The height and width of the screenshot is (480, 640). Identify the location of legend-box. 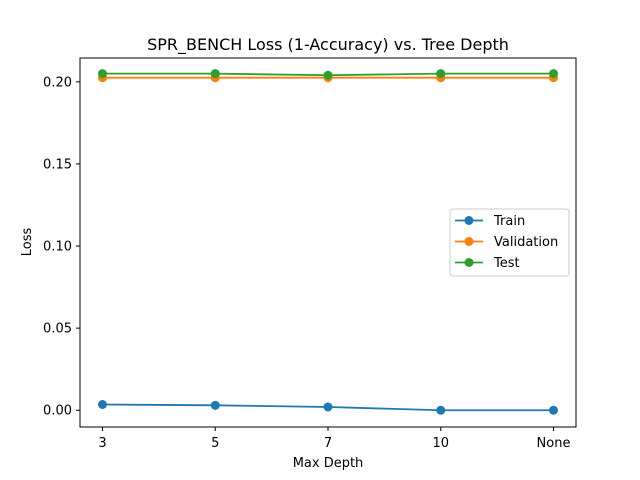
(509, 242).